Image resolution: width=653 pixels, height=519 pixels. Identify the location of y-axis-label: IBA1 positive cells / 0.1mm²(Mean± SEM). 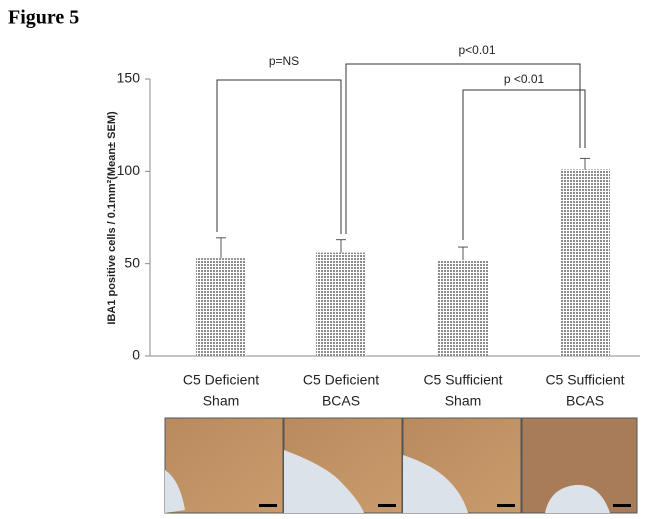
(112, 218).